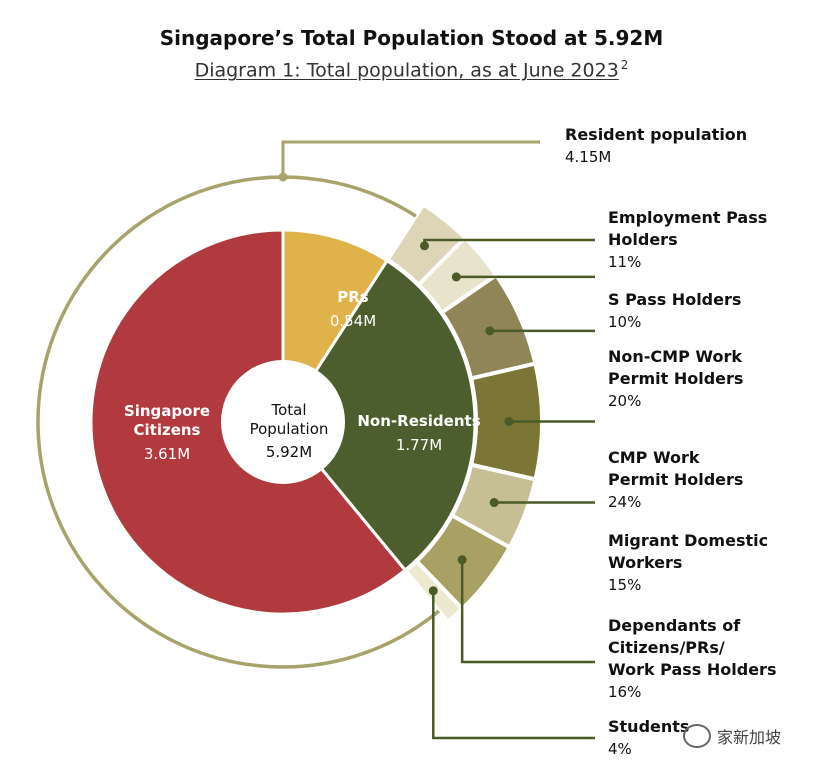 The image size is (823, 772). I want to click on resident-label: Resident population, so click(656, 134).